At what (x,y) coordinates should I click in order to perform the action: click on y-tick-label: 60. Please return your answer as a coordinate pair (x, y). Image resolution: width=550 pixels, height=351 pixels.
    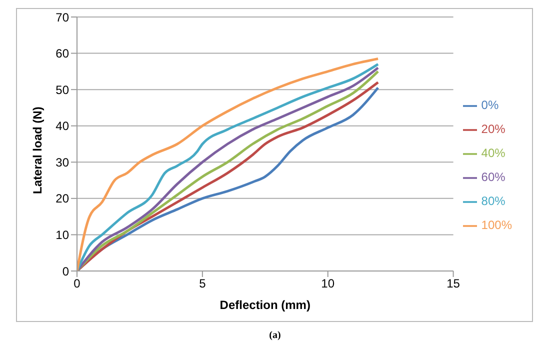
    Looking at the image, I should click on (63, 53).